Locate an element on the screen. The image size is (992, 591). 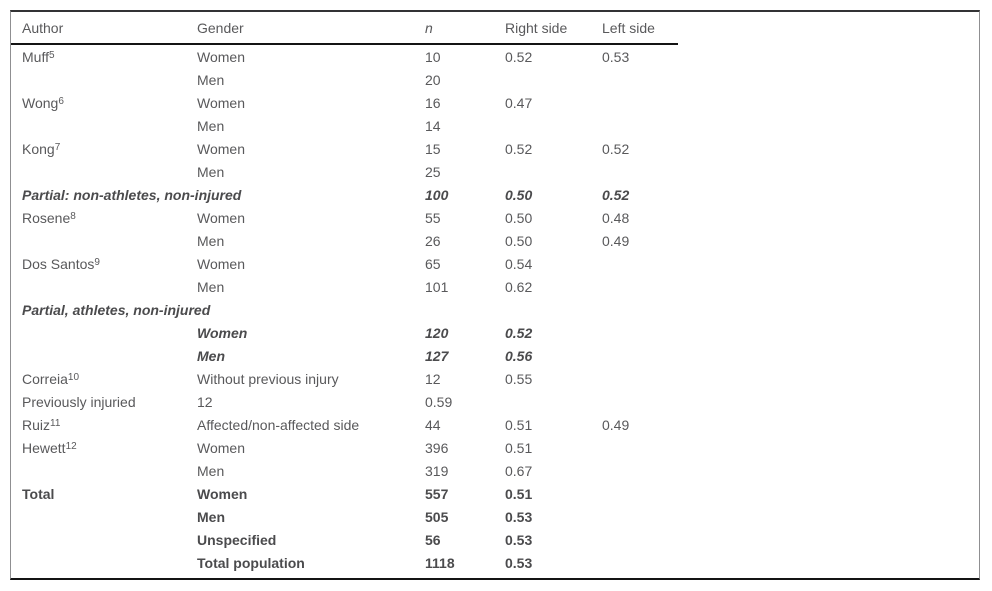
reference-superscript: 5 is located at coordinates (51, 55).